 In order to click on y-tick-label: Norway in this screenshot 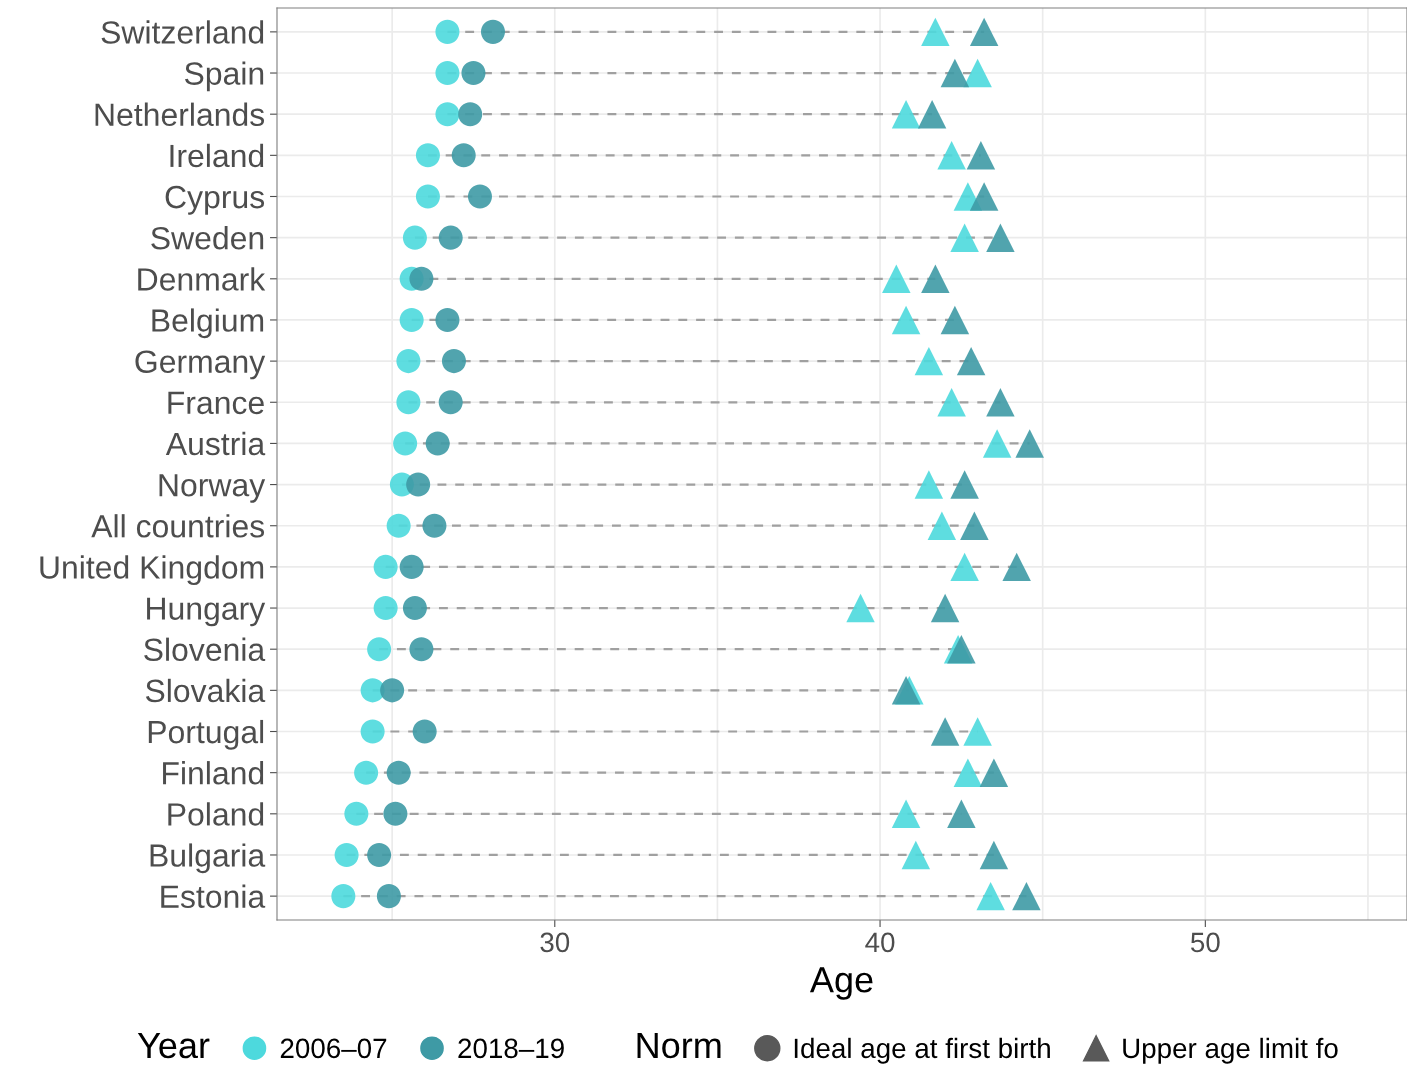, I will do `click(212, 488)`.